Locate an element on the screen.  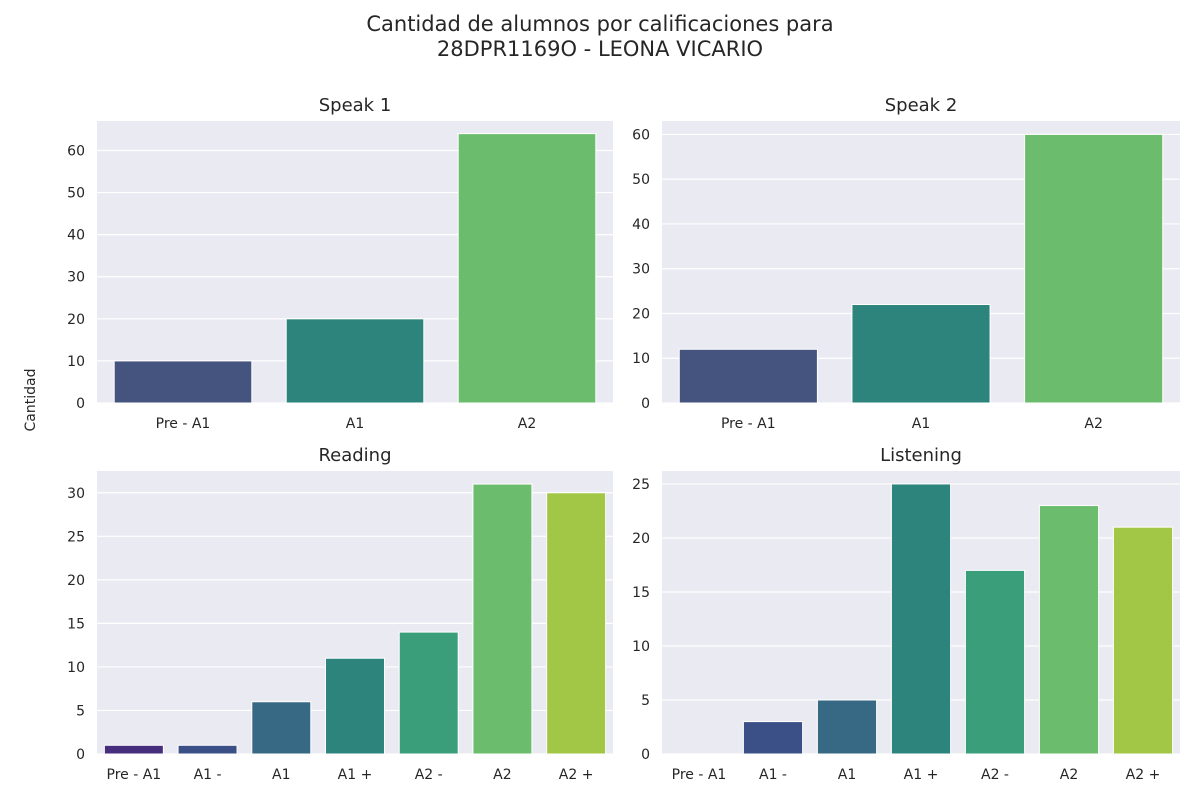
panel-title: Listening is located at coordinates (921, 455).